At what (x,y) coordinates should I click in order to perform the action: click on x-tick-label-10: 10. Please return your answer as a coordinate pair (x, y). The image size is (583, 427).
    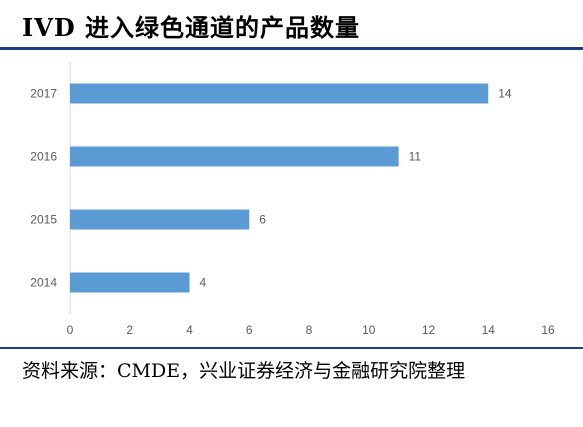
    Looking at the image, I should click on (369, 330).